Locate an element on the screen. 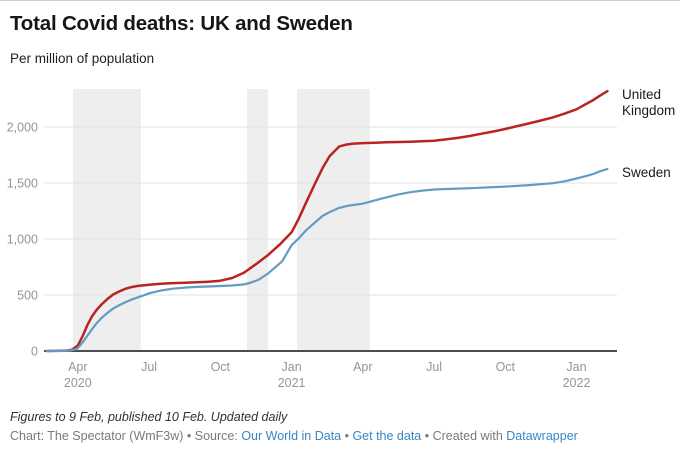  get-data-link: Get the data is located at coordinates (387, 436).